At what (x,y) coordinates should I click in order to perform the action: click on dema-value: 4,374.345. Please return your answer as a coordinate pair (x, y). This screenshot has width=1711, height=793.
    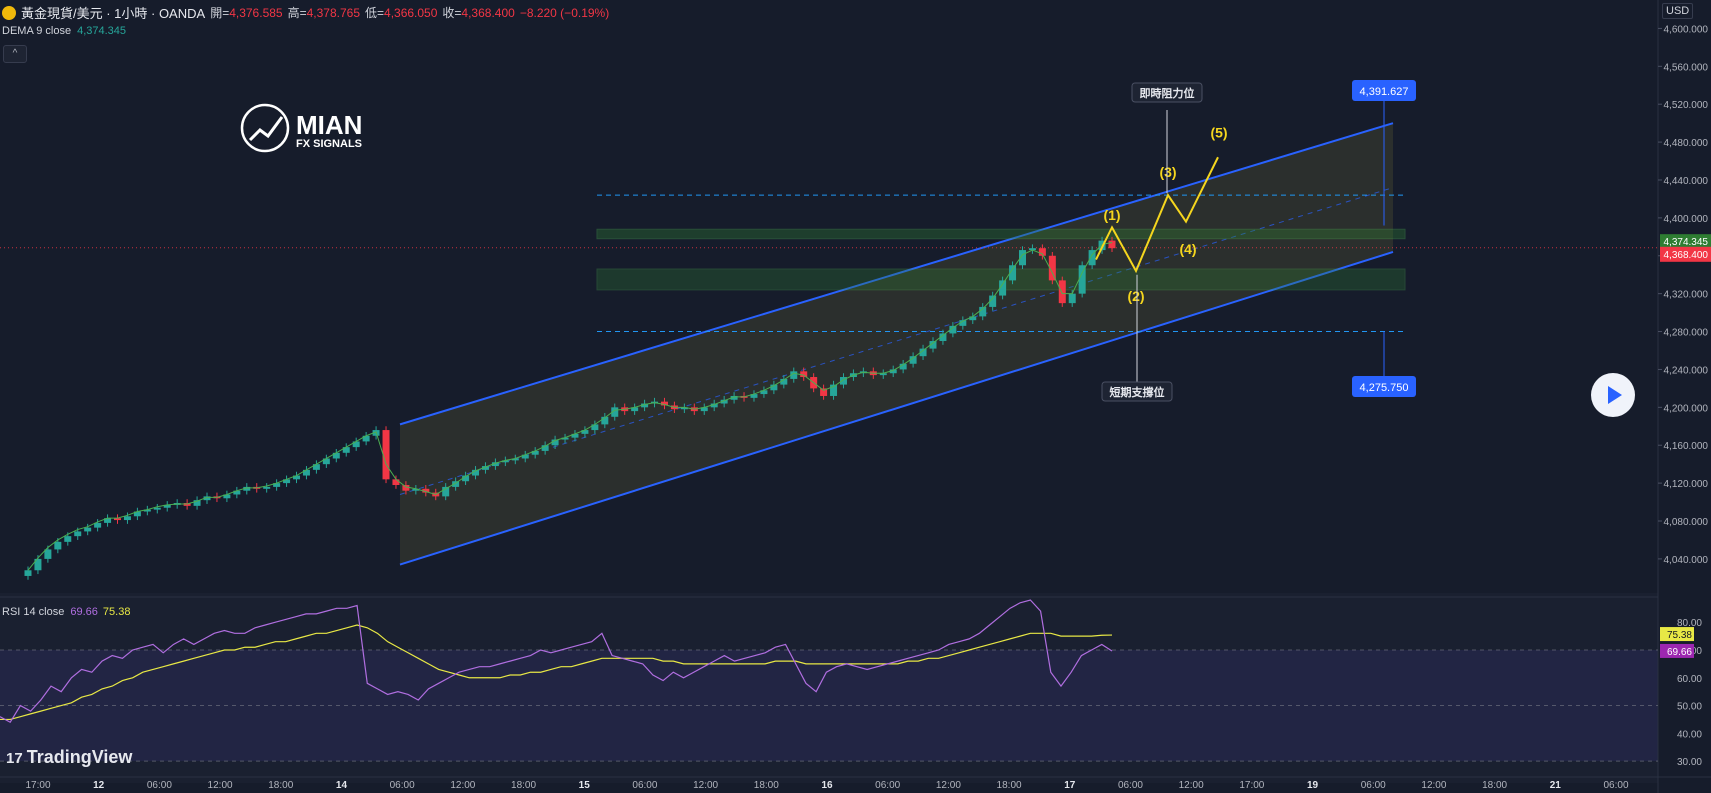
    Looking at the image, I should click on (102, 31).